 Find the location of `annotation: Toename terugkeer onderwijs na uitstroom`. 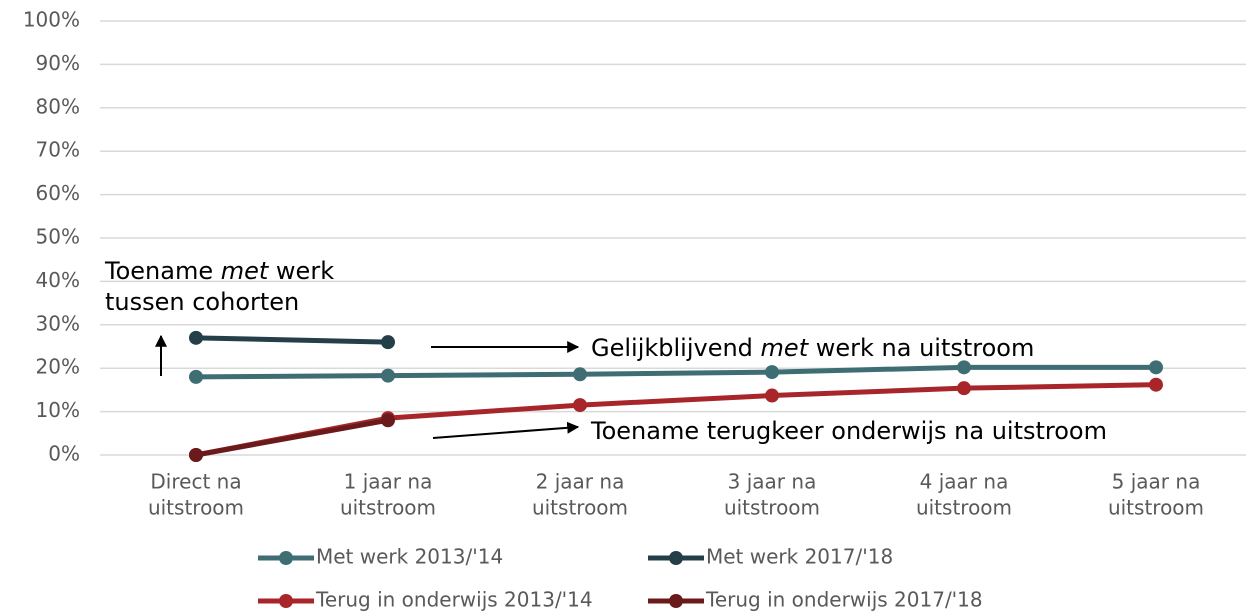

annotation: Toename terugkeer onderwijs na uitstroom is located at coordinates (848, 431).